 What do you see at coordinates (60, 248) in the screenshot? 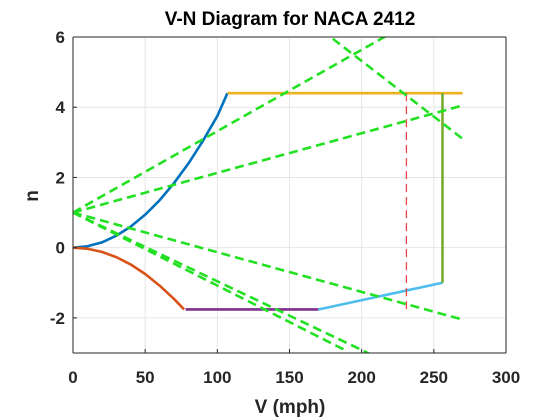
I see `y-tick-label-3: 0` at bounding box center [60, 248].